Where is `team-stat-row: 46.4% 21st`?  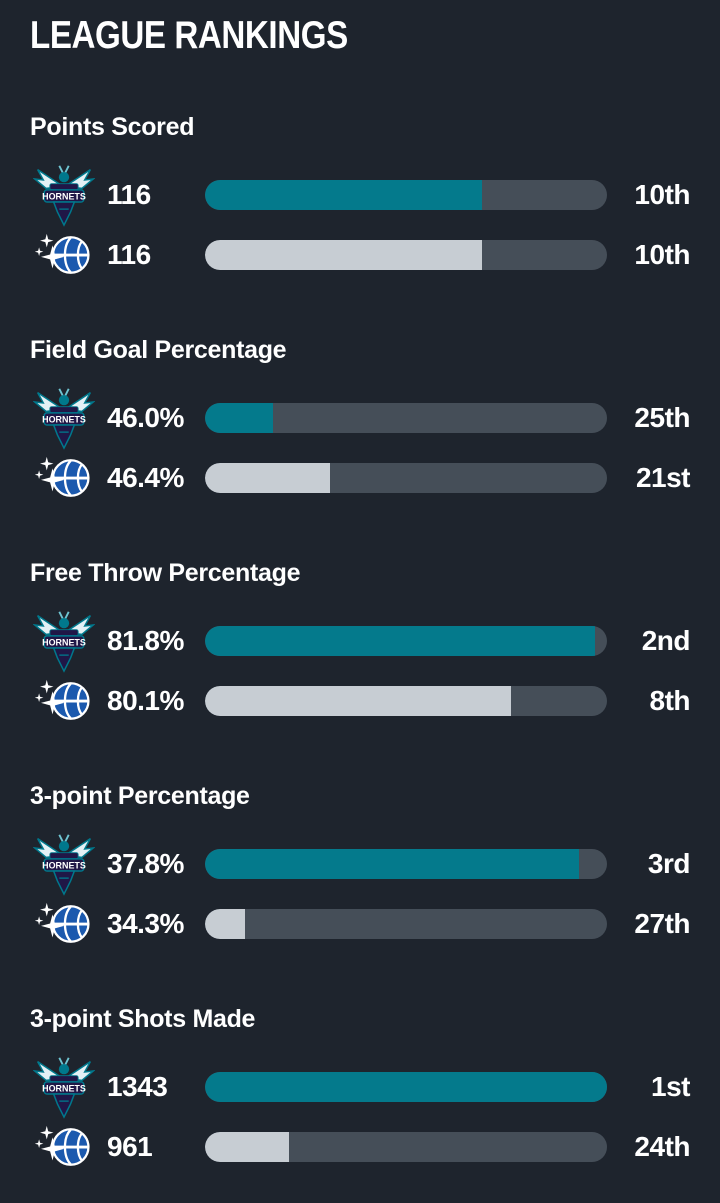
team-stat-row: 46.4% 21st is located at coordinates (360, 478).